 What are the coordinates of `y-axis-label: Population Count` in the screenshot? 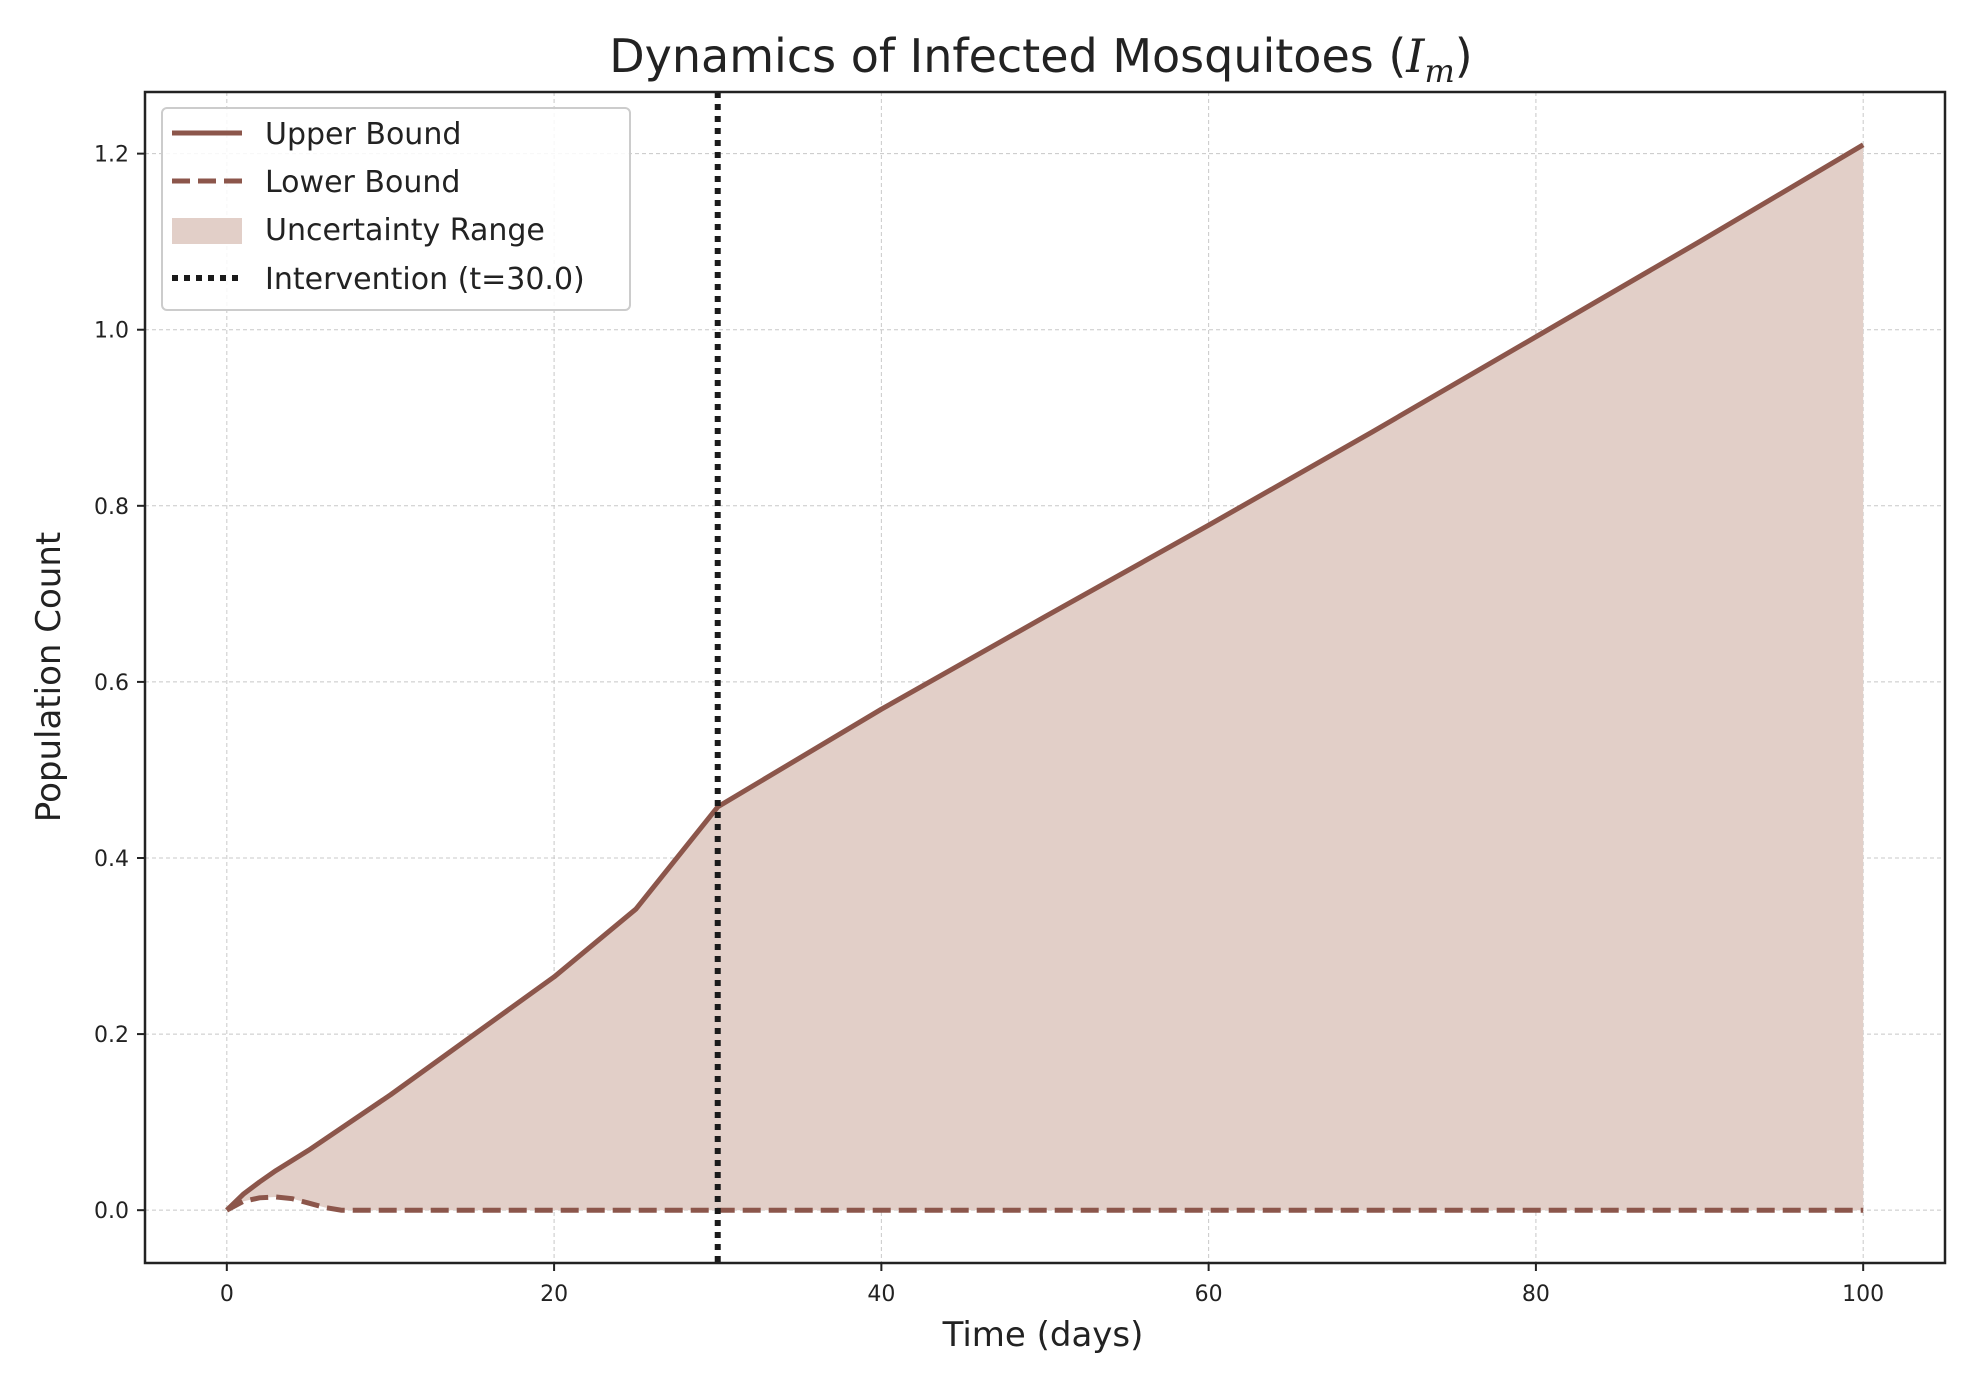 It's located at (49, 677).